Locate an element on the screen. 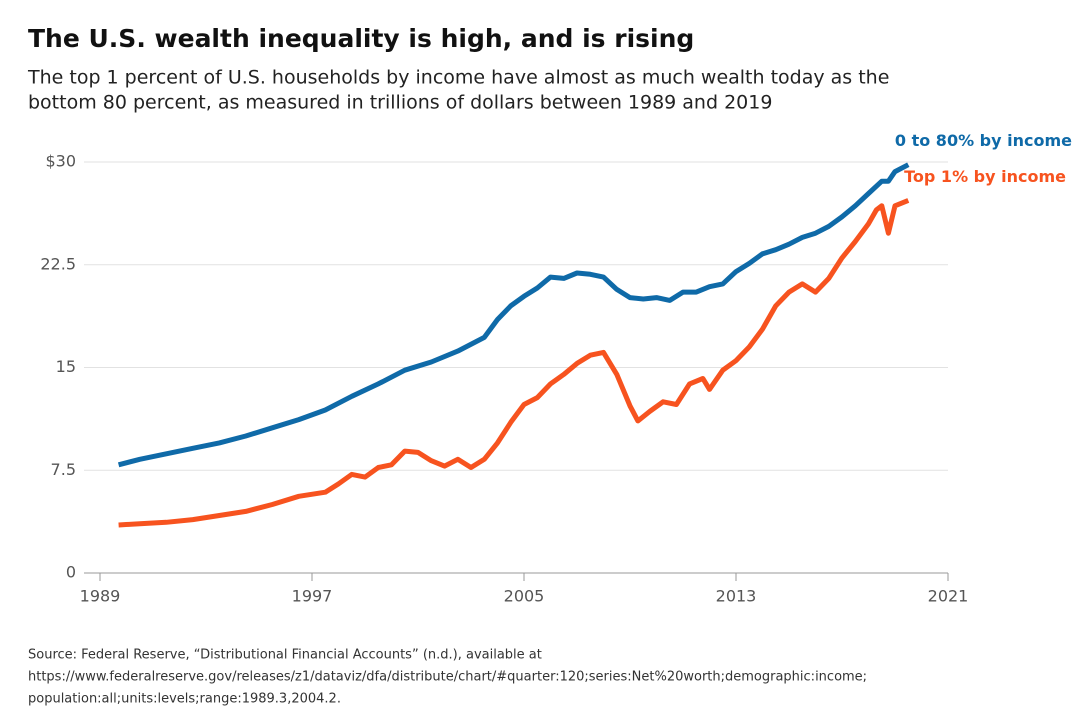 The image size is (1080, 724). series-label: 0 to 80% by income is located at coordinates (983, 140).